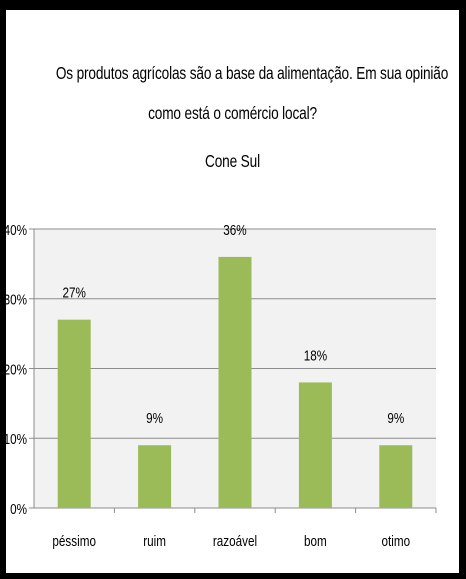 The width and height of the screenshot is (466, 579). Describe the element at coordinates (232, 113) in the screenshot. I see `chart-title-line-2: como está o comércio local?` at that location.